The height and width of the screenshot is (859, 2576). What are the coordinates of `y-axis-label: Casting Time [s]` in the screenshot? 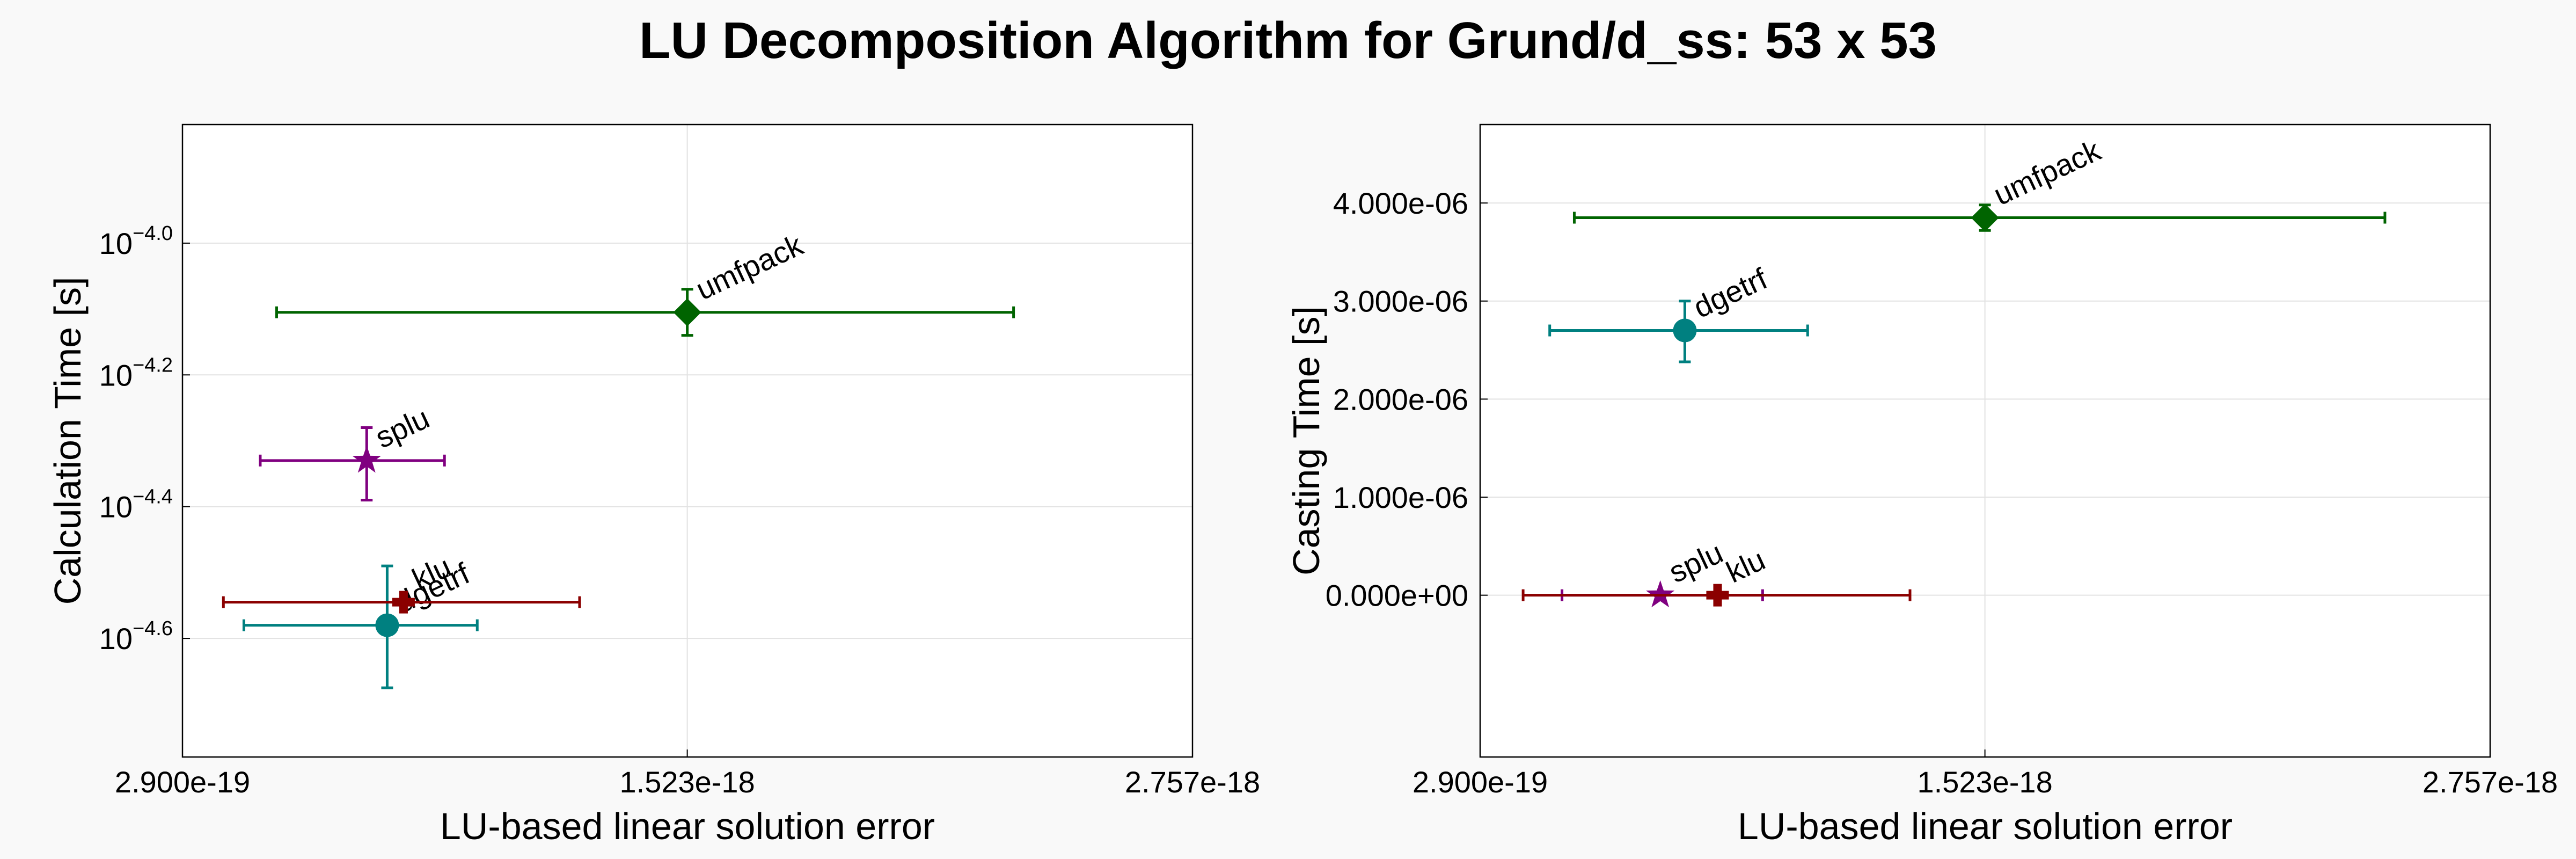 It's located at (1306, 441).